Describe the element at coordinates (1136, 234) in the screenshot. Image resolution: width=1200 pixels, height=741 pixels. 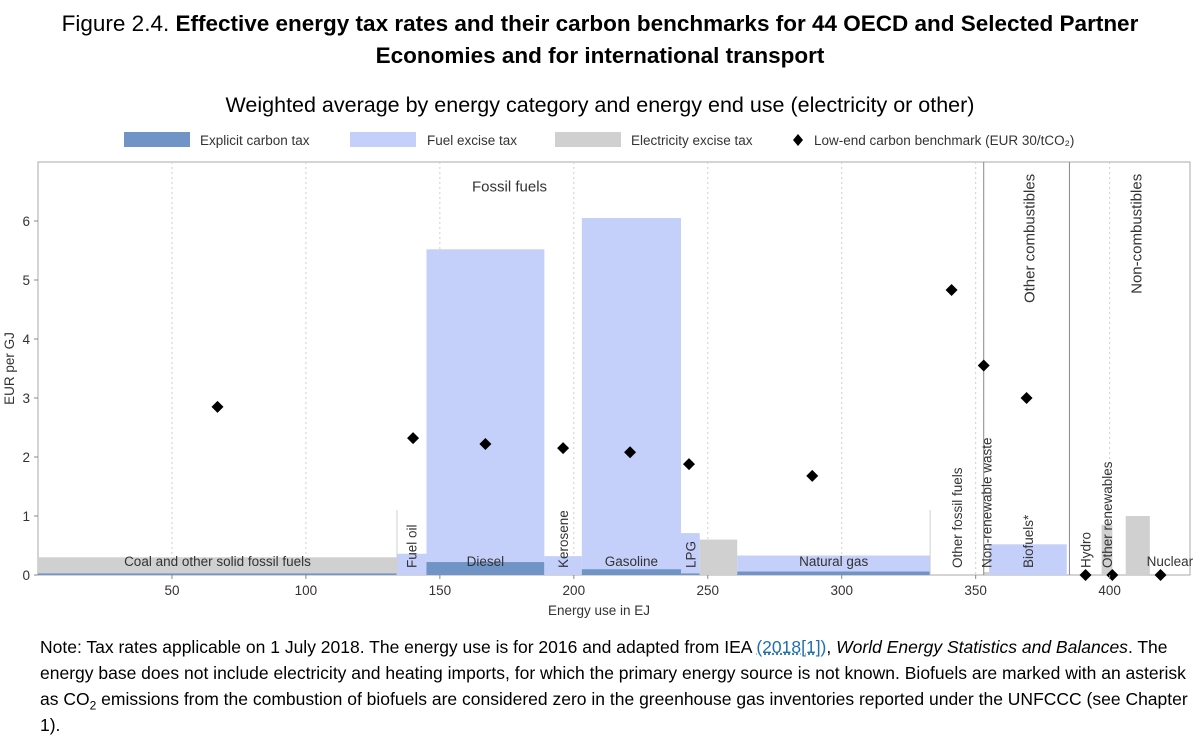
I see `section-label-2: Non-combustibles` at that location.